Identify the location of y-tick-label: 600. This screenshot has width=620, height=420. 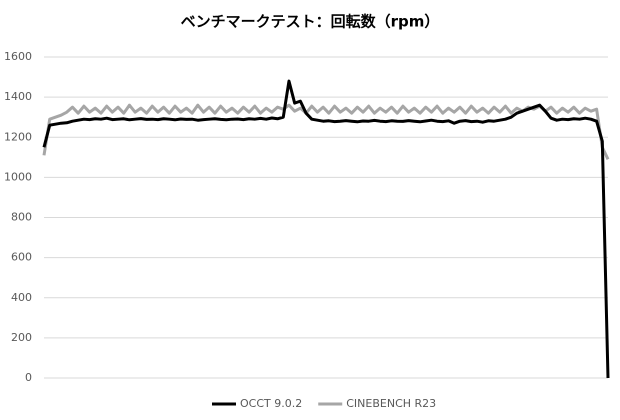
(21, 257).